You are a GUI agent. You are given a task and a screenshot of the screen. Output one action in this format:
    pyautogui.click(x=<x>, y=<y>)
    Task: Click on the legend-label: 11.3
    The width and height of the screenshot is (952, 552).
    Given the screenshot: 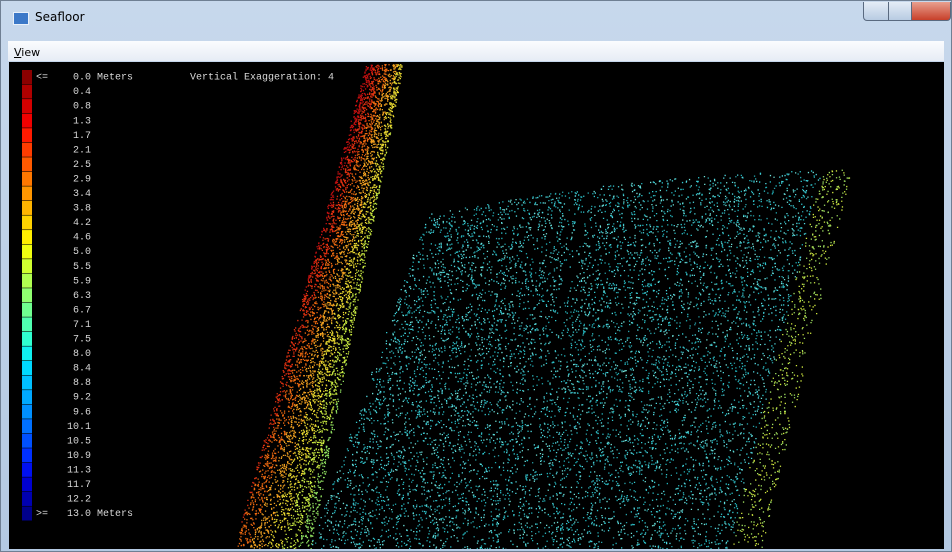 What is the action you would take?
    pyautogui.click(x=79, y=470)
    